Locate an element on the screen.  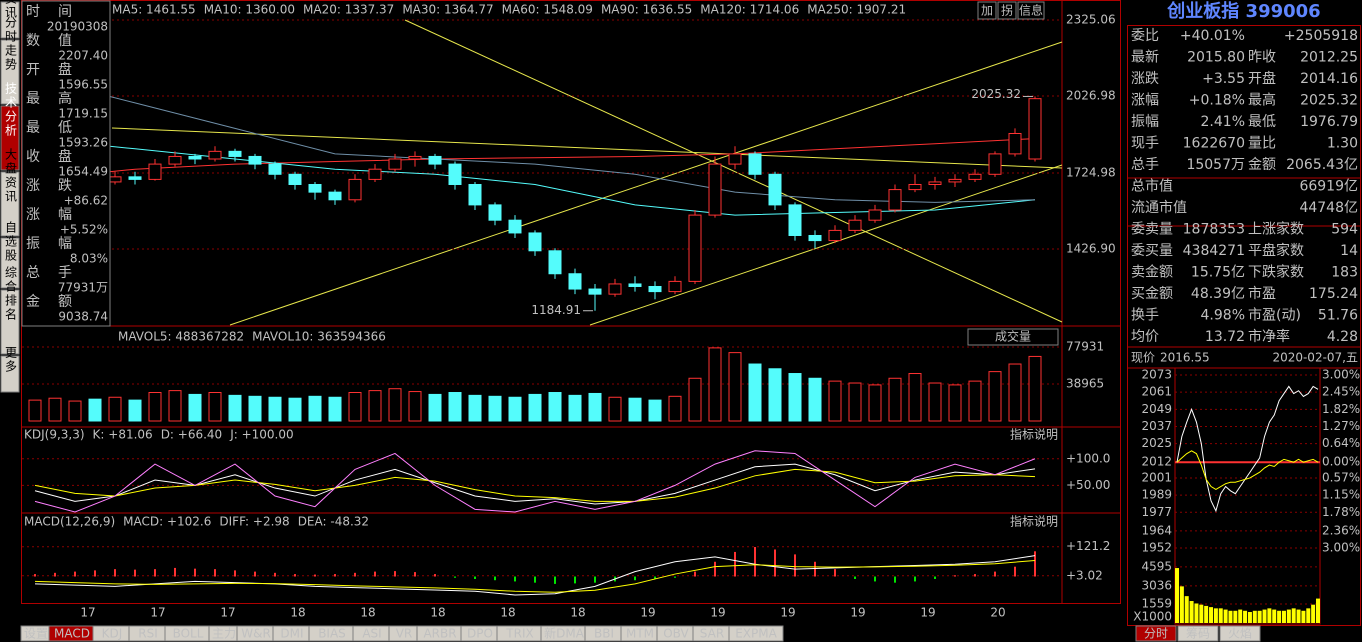
info-label: 金额 is located at coordinates (58, 302).